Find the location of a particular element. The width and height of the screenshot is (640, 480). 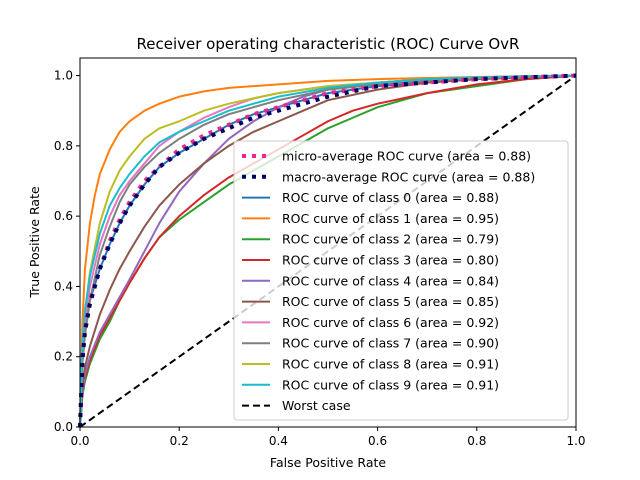

y-axis: 0.0 0.2 0.4 0.6 0.8 1.0 is located at coordinates (67, 251).